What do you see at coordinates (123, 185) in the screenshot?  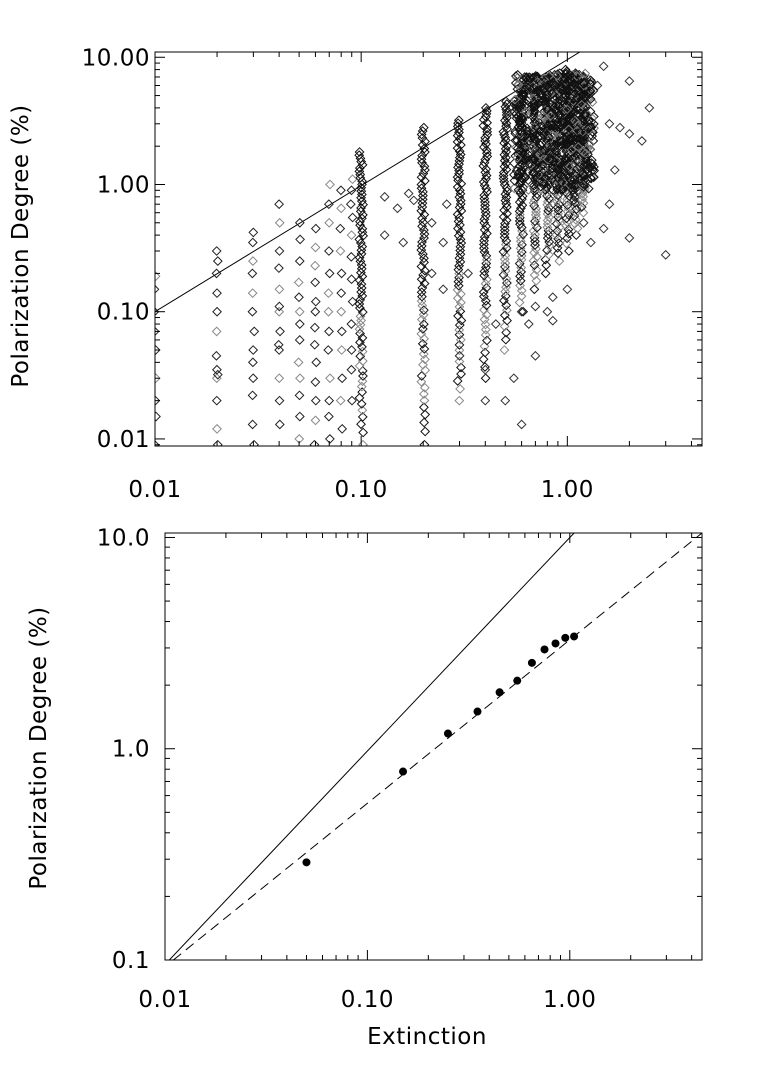 I see `top-y-tick-label: 1.00` at bounding box center [123, 185].